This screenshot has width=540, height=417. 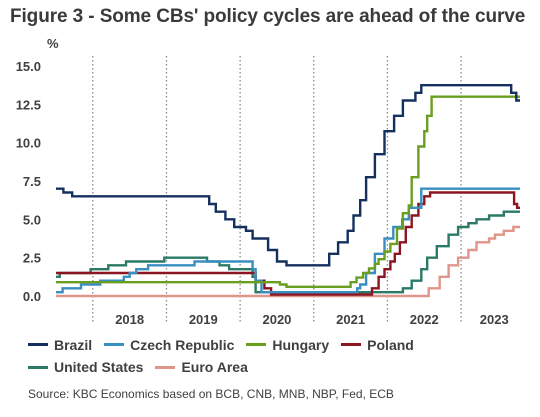 I want to click on y-tick-label: 12.5, so click(x=28, y=104).